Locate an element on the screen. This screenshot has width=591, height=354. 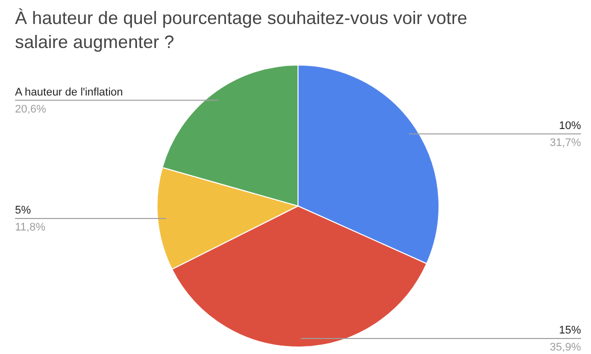
slice-label: A hauteur de l'inflation is located at coordinates (69, 92).